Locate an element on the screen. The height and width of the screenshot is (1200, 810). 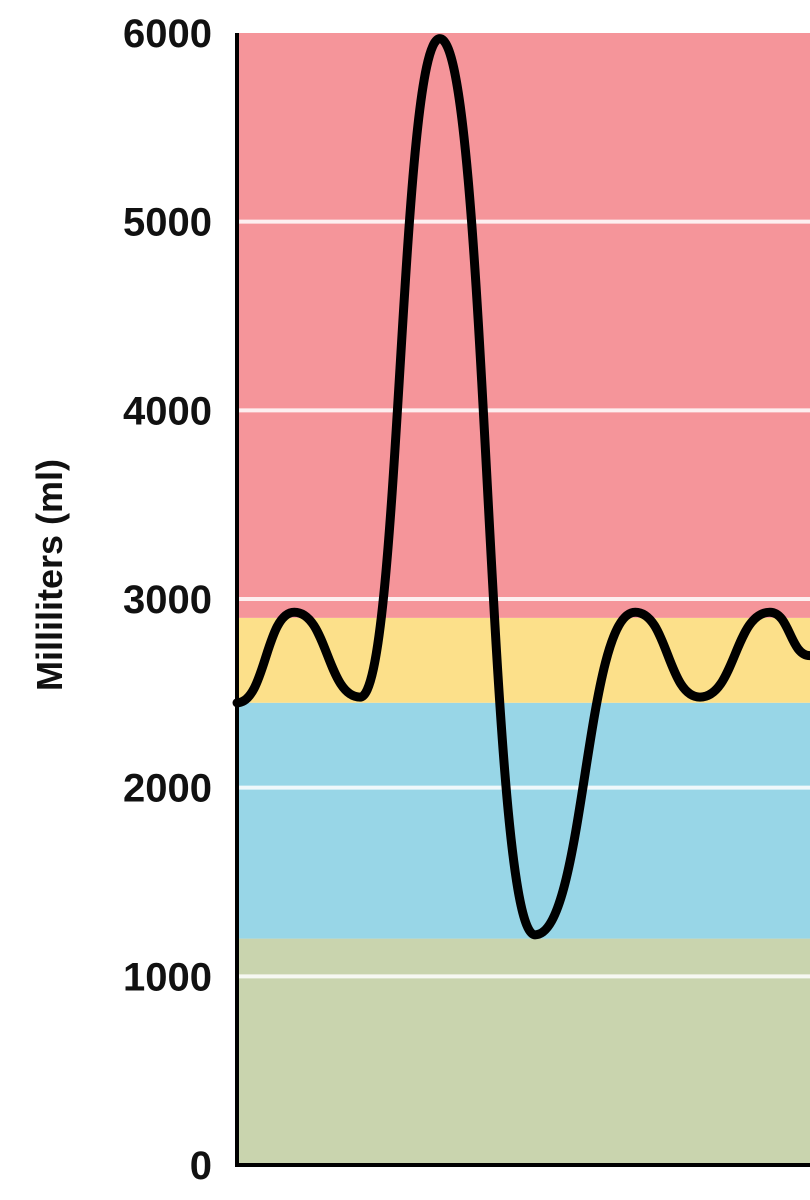
y-tick-labels: 0 1000 2000 3000 4000 5000 6000 is located at coordinates (167, 600).